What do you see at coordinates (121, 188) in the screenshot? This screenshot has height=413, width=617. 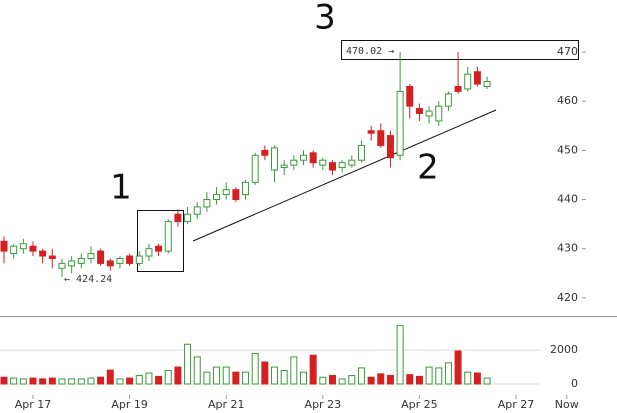 I see `annotation: 1` at bounding box center [121, 188].